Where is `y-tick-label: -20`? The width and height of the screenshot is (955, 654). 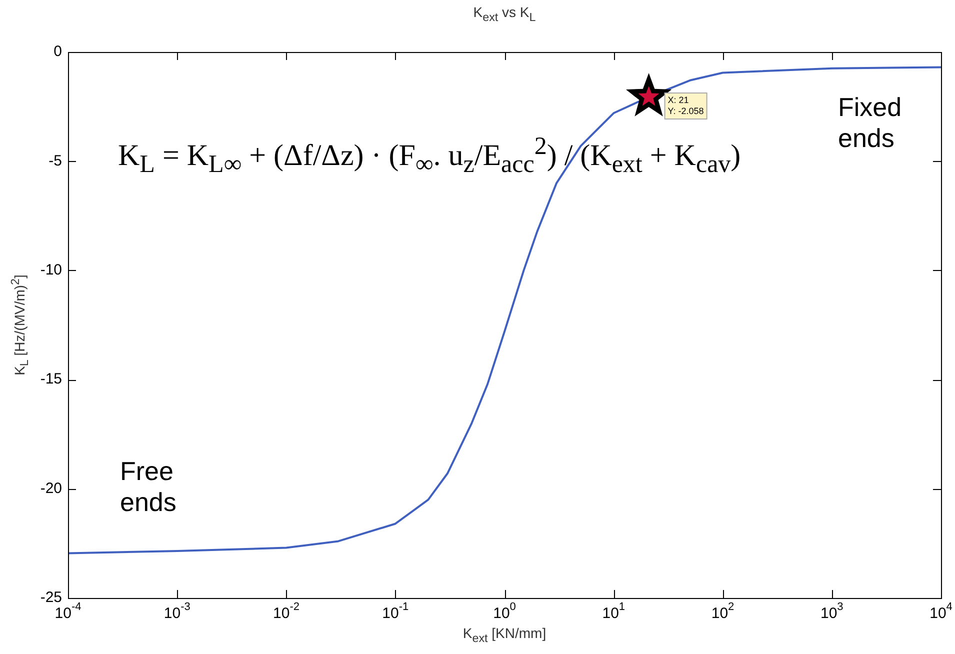
y-tick-label: -20 is located at coordinates (51, 488).